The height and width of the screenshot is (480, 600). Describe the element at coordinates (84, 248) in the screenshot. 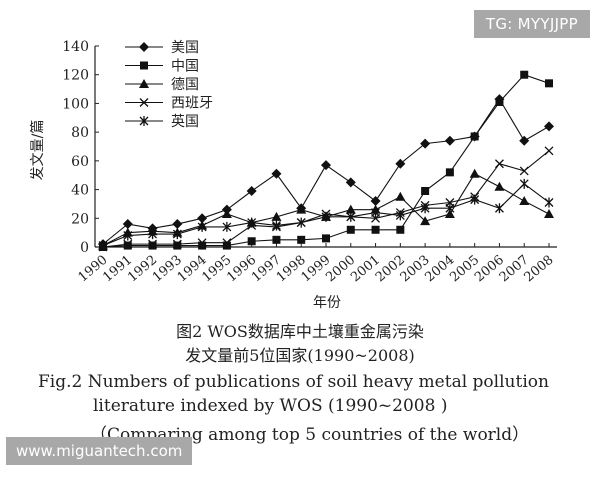

I see `y-tick-label: 0` at that location.